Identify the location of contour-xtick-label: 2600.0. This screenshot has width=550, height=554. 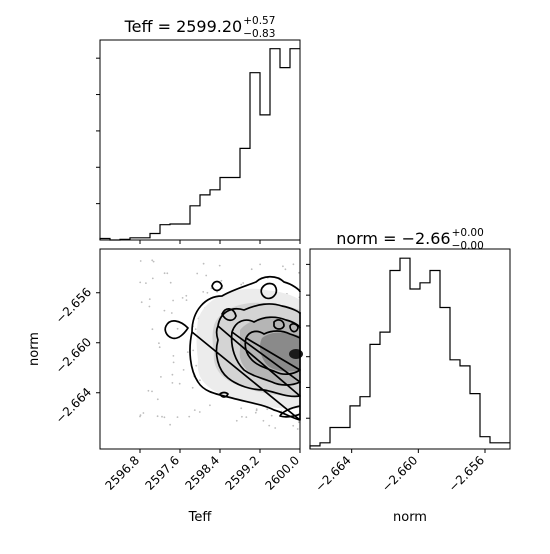
(283, 473).